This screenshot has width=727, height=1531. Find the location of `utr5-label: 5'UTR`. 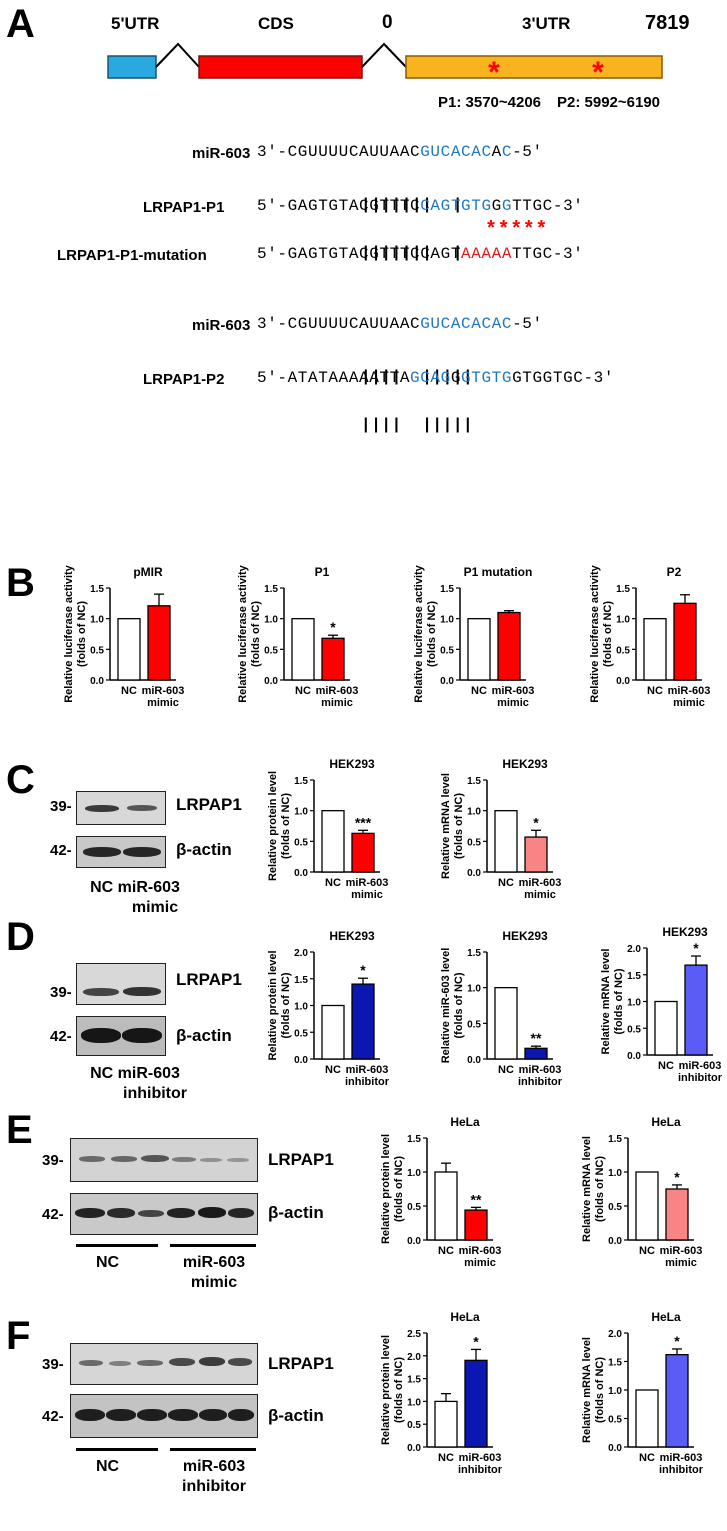

utr5-label: 5'UTR is located at coordinates (135, 23).